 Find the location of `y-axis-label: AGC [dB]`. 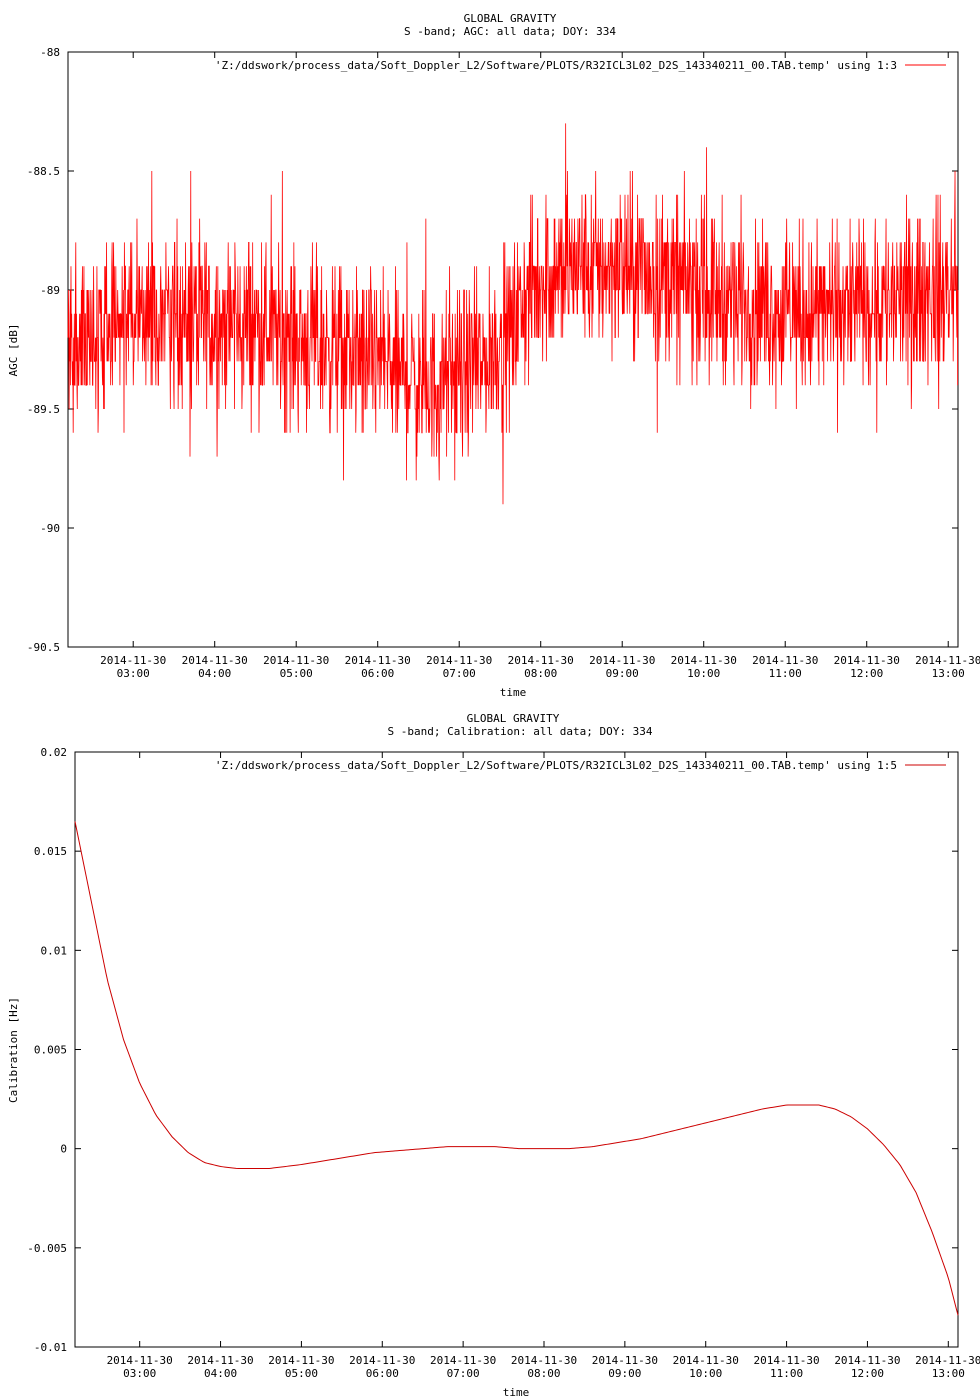

y-axis-label: AGC [dB] is located at coordinates (13, 350).